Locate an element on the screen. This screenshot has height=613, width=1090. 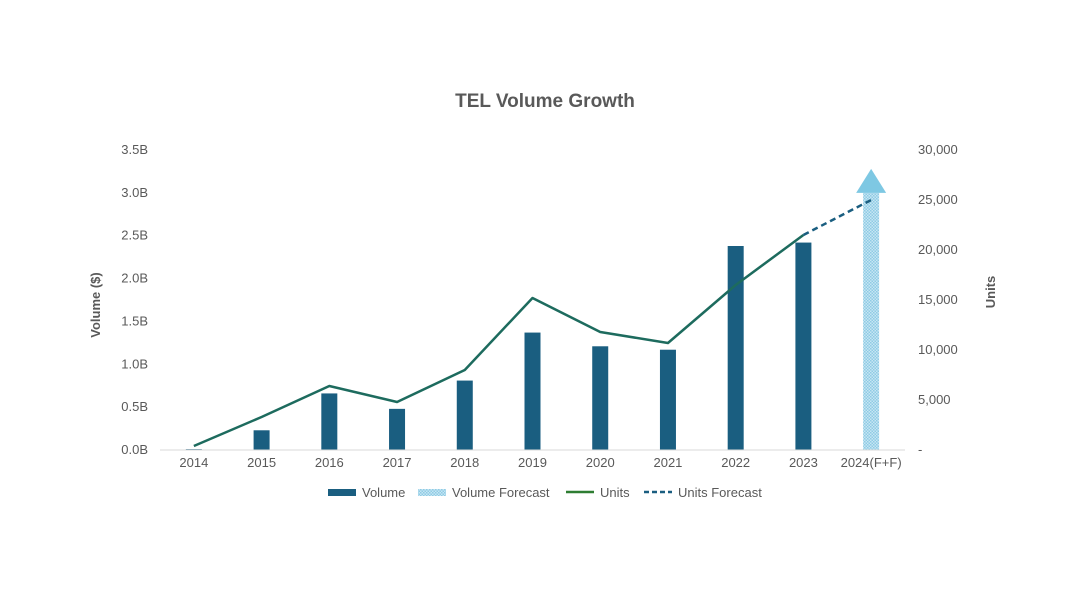
y-left-tick-label: 0.0B is located at coordinates (134, 449).